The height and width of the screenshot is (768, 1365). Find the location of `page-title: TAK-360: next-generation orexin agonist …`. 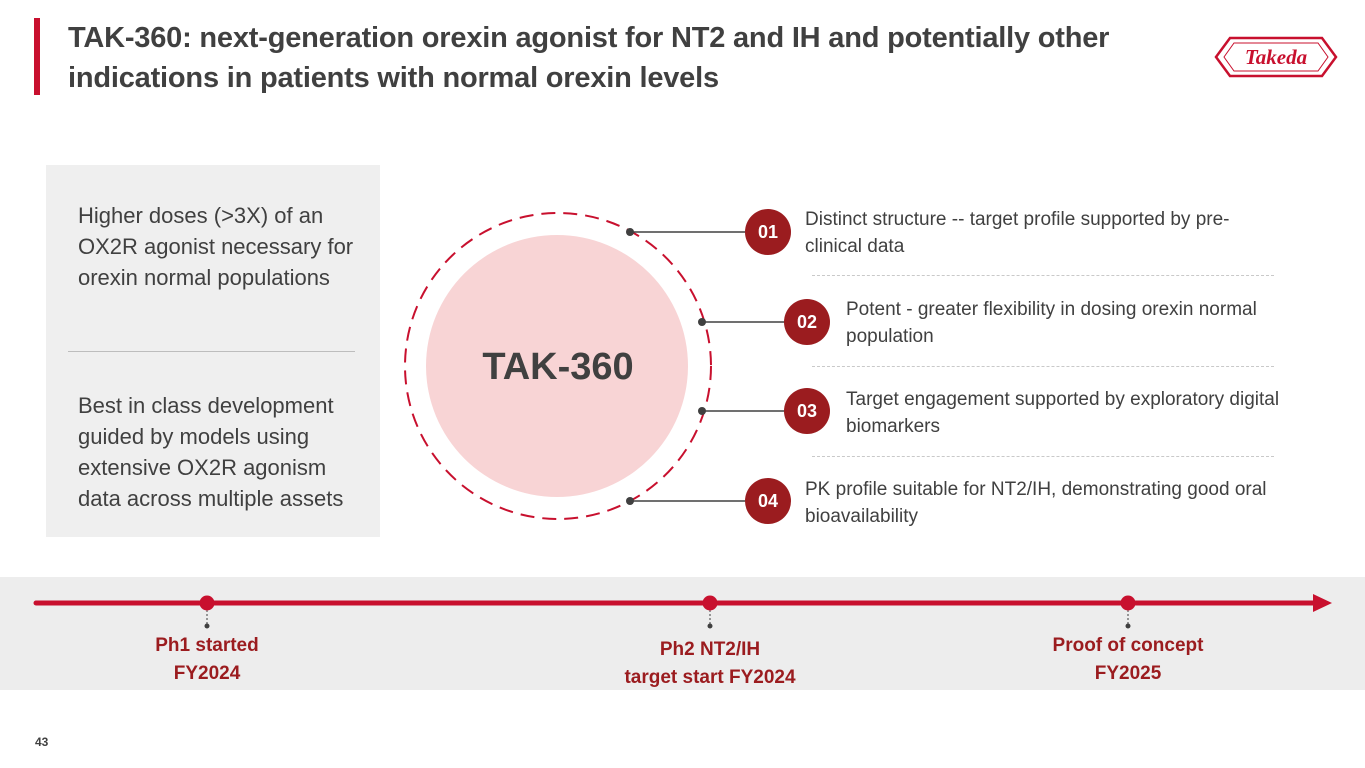

page-title: TAK-360: next-generation orexin agonist … is located at coordinates (589, 58).